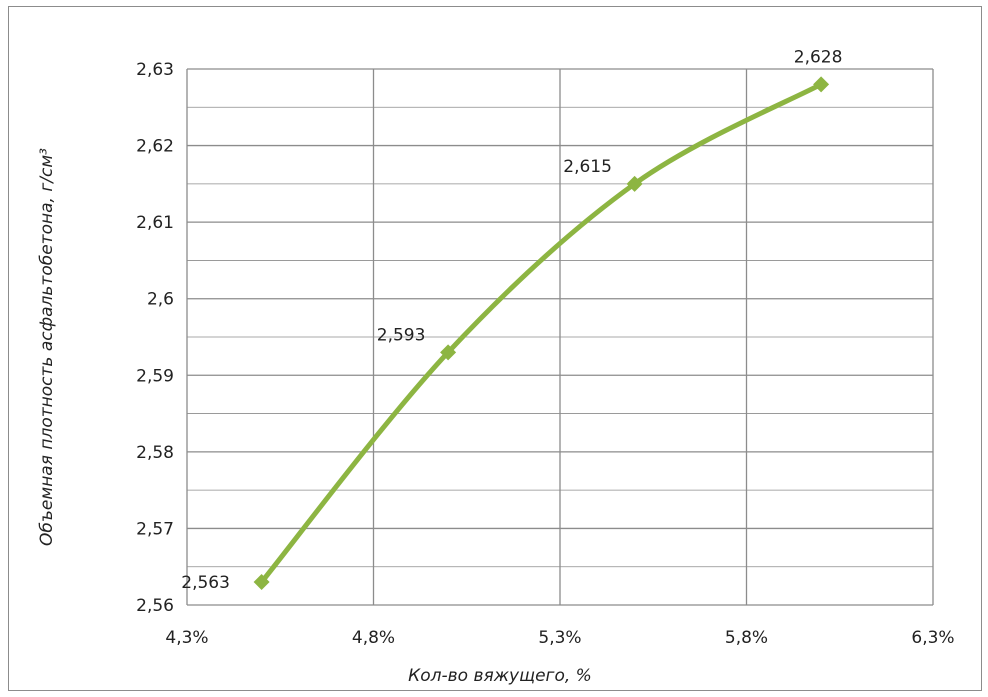  Describe the element at coordinates (155, 70) in the screenshot. I see `y-tick-label: 2,63` at that location.